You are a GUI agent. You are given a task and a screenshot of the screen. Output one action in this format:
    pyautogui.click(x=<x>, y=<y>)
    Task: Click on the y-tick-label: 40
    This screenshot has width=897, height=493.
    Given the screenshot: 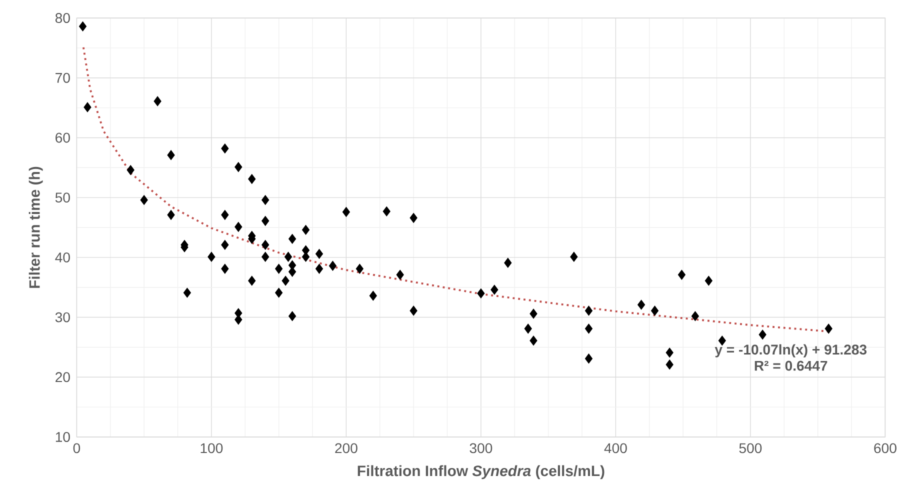 What is the action you would take?
    pyautogui.click(x=62, y=257)
    